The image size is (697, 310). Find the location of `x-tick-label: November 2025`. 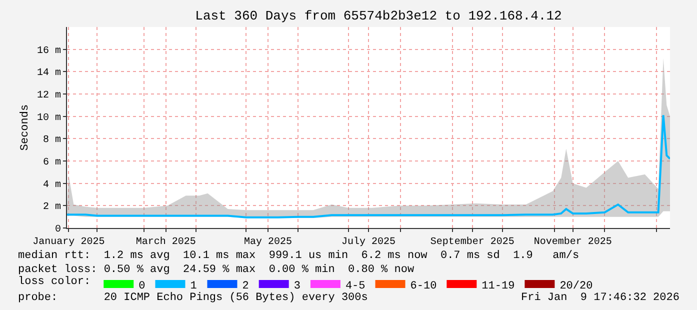

x-tick-label: November 2025 is located at coordinates (573, 242).